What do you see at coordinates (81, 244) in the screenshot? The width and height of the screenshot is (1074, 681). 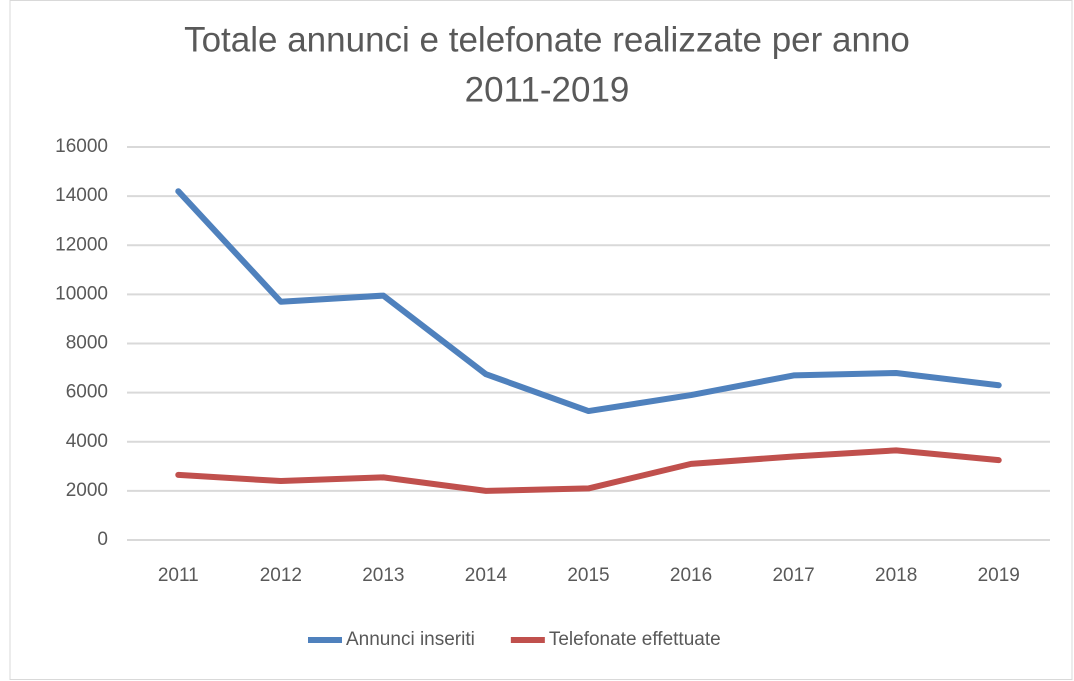 I see `y-tick-label: 12000` at bounding box center [81, 244].